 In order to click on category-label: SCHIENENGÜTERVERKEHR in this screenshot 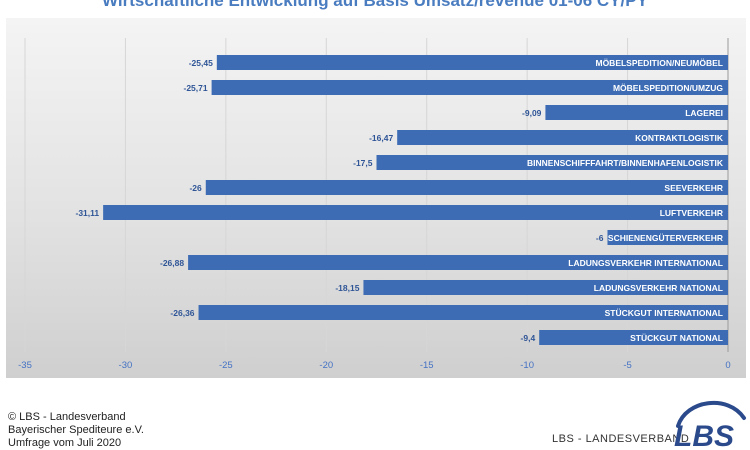, I will do `click(665, 238)`.